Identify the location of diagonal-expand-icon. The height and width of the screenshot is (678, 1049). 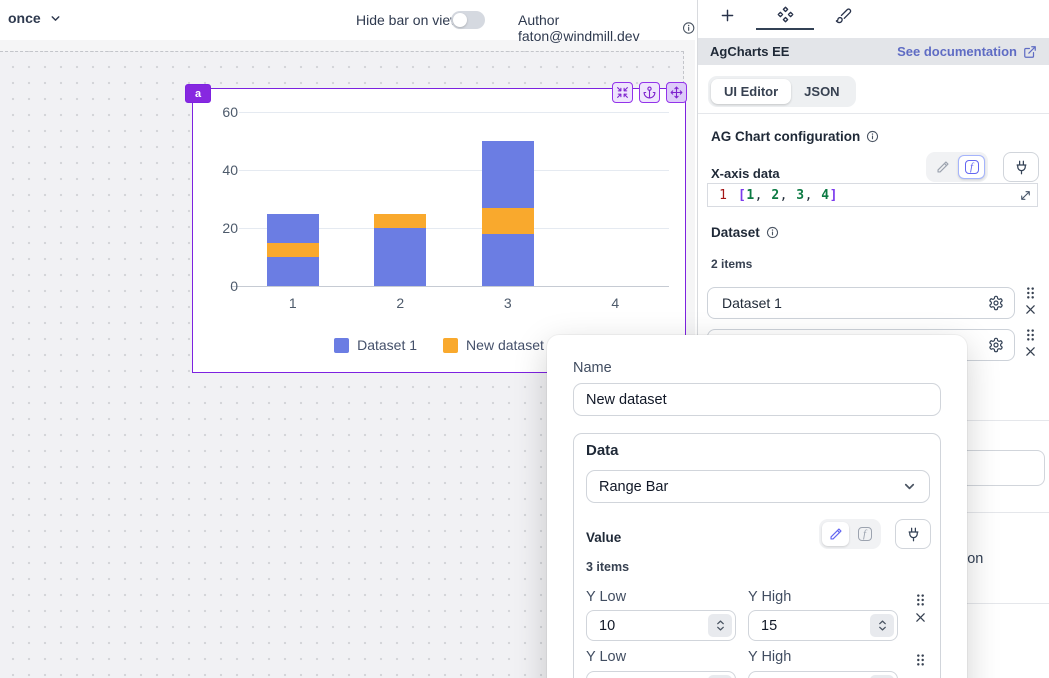
(1025, 195).